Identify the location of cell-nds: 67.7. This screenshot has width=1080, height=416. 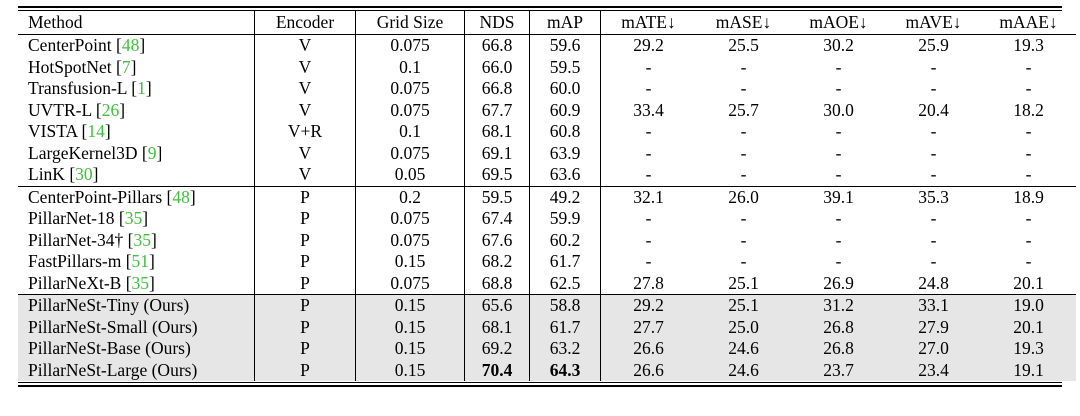
(497, 110).